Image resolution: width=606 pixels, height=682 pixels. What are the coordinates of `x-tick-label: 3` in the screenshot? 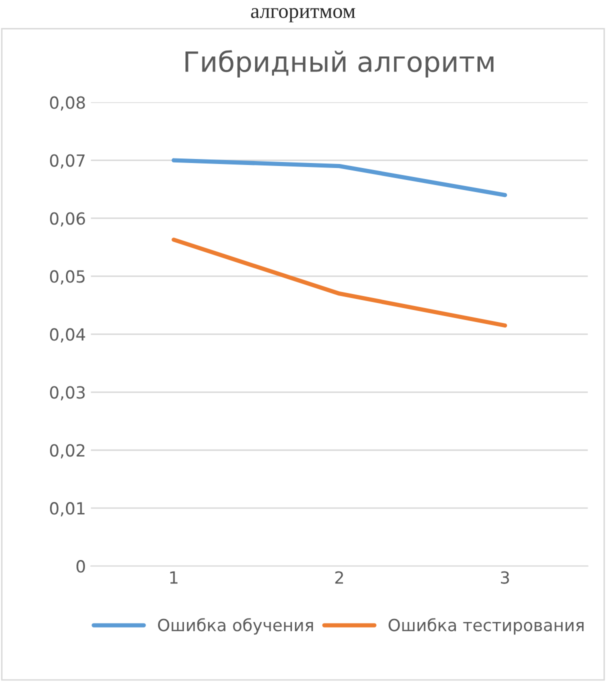 It's located at (504, 577).